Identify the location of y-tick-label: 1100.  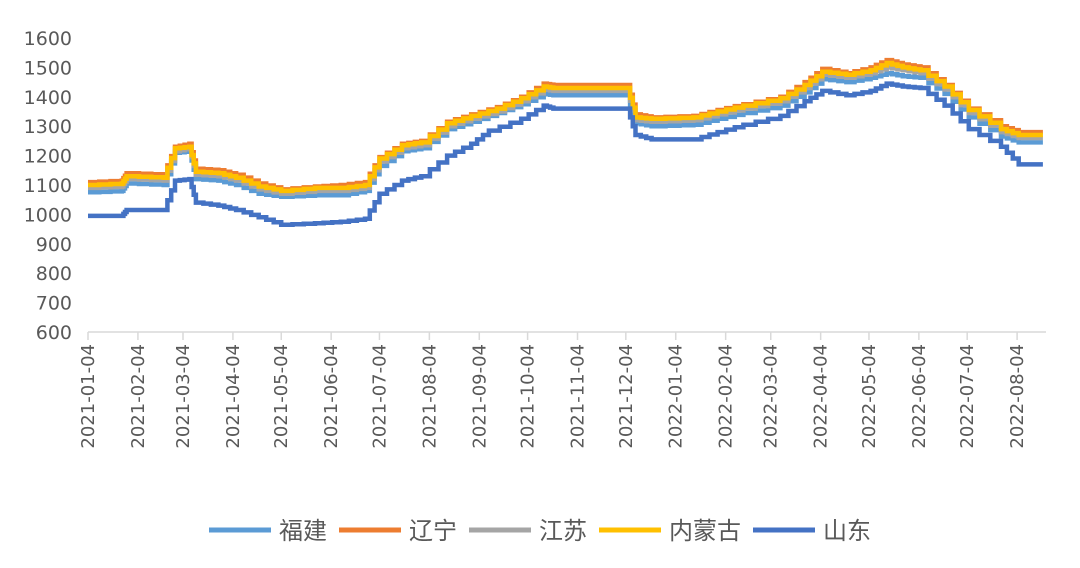
(48, 186).